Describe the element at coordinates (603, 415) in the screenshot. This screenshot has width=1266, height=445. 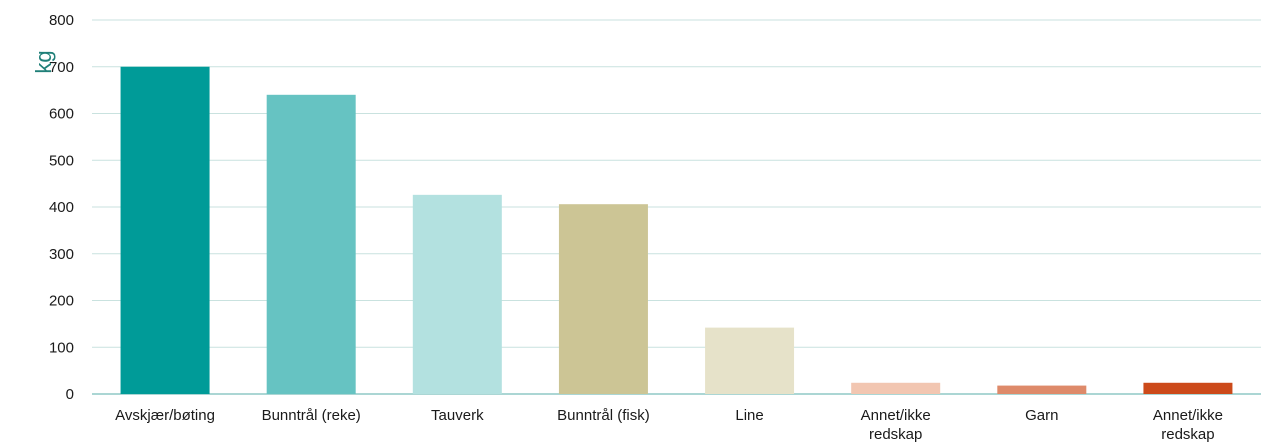
I see `x-tick-label: Bunntrål (fisk)` at that location.